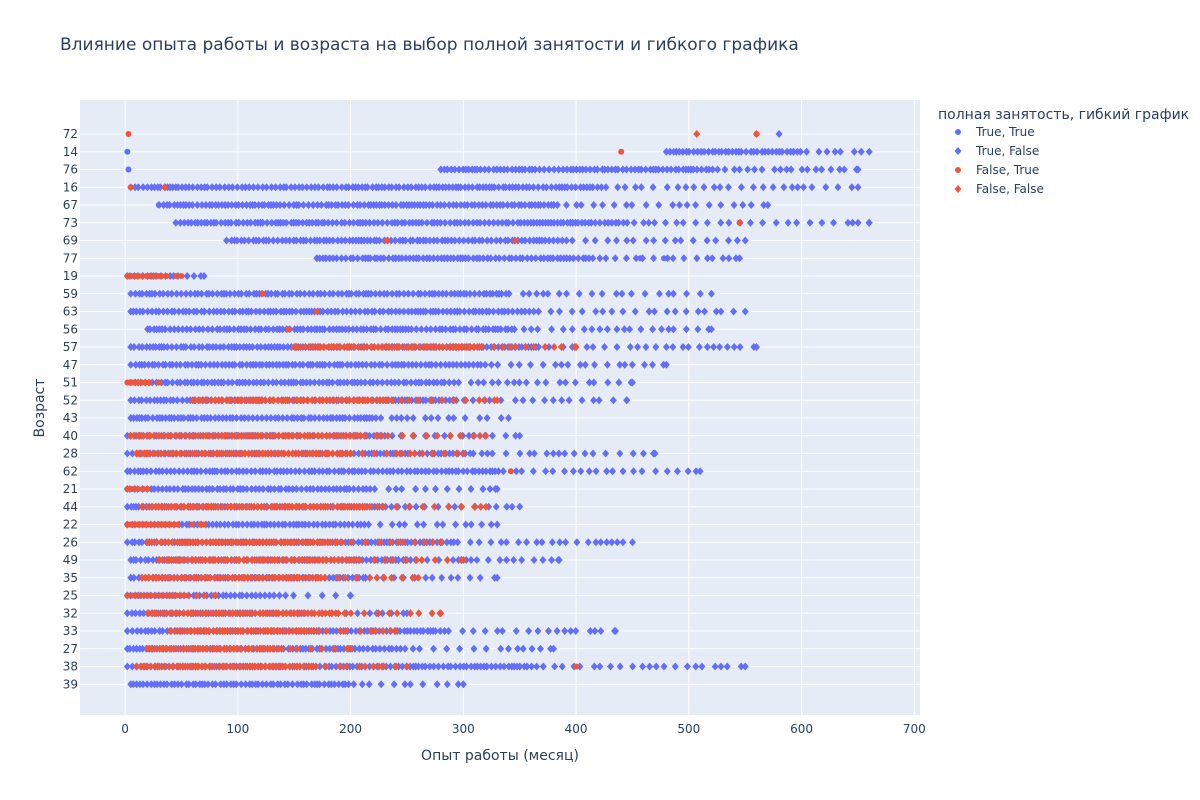 The image size is (1200, 800). What do you see at coordinates (70, 525) in the screenshot?
I see `y-tick-label: 22` at bounding box center [70, 525].